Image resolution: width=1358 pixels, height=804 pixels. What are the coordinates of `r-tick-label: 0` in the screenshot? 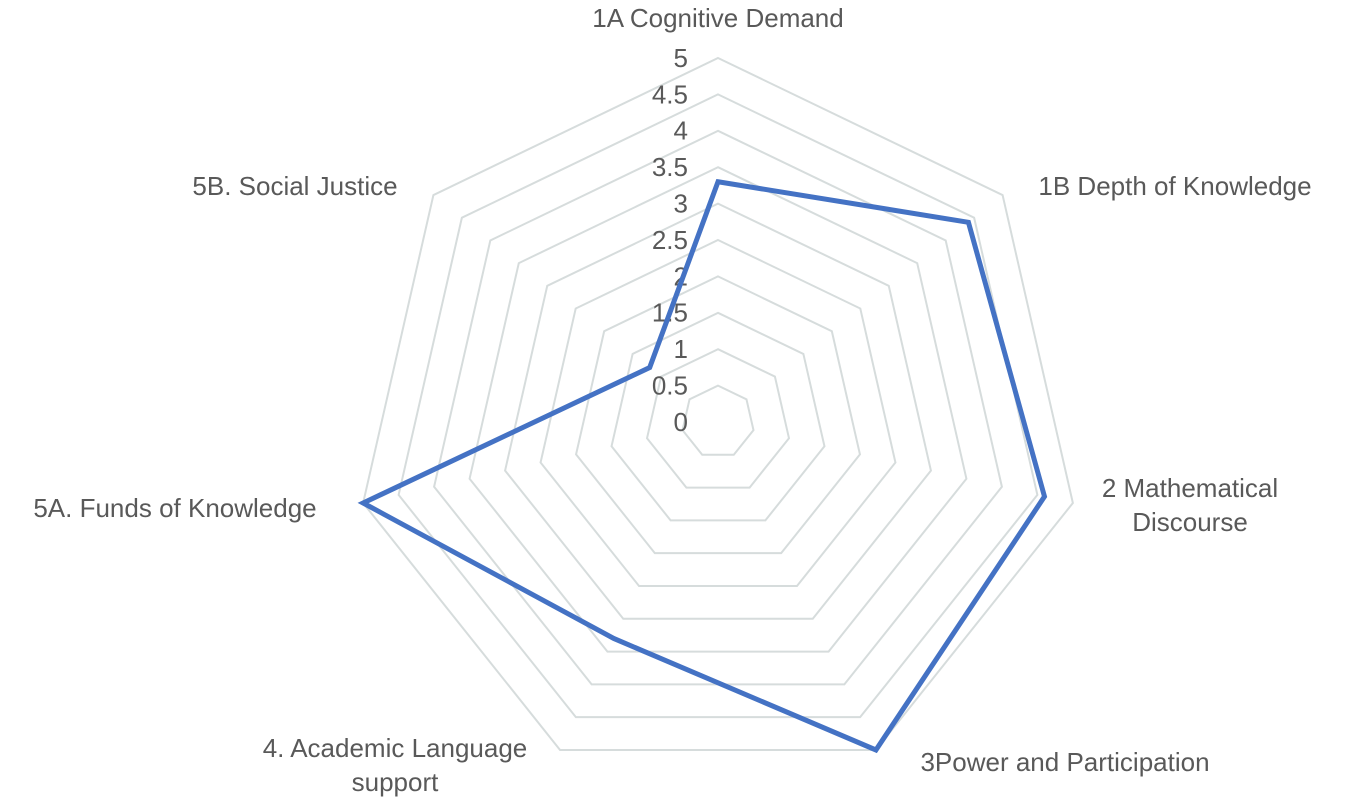 It's located at (681, 422).